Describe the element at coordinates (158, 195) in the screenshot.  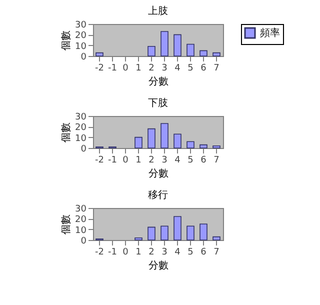
I see `chart-title: 移行` at that location.